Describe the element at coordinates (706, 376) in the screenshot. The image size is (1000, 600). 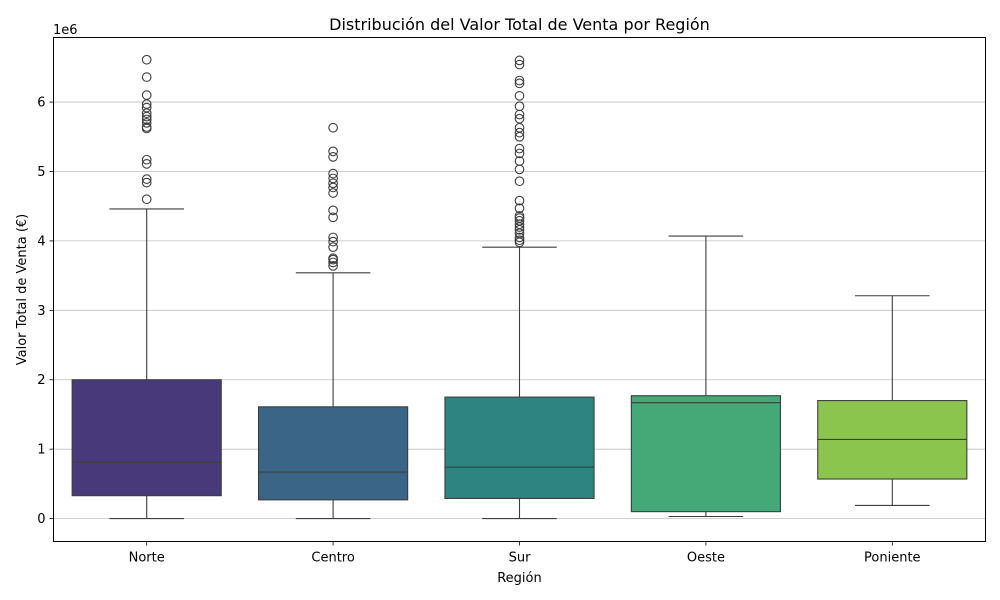
I see `box-group-oeste` at that location.